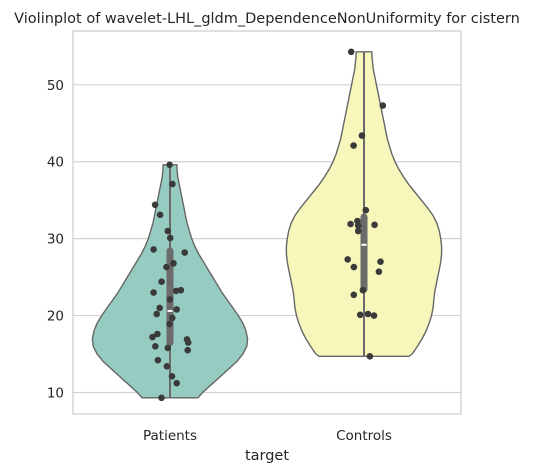  I want to click on y-tick-label: 30, so click(55, 240).